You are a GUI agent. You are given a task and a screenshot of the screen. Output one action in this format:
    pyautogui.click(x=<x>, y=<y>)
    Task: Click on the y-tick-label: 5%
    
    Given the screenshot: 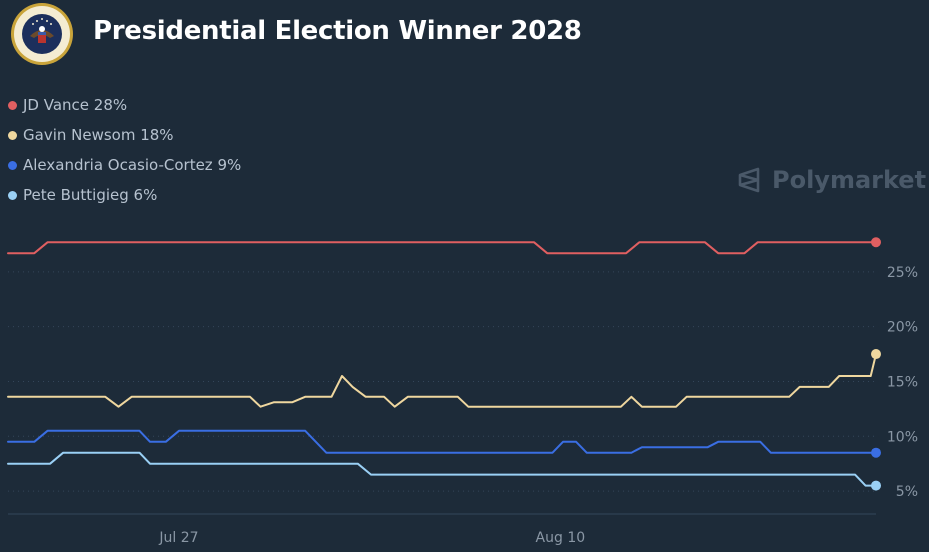 What is the action you would take?
    pyautogui.click(x=907, y=492)
    